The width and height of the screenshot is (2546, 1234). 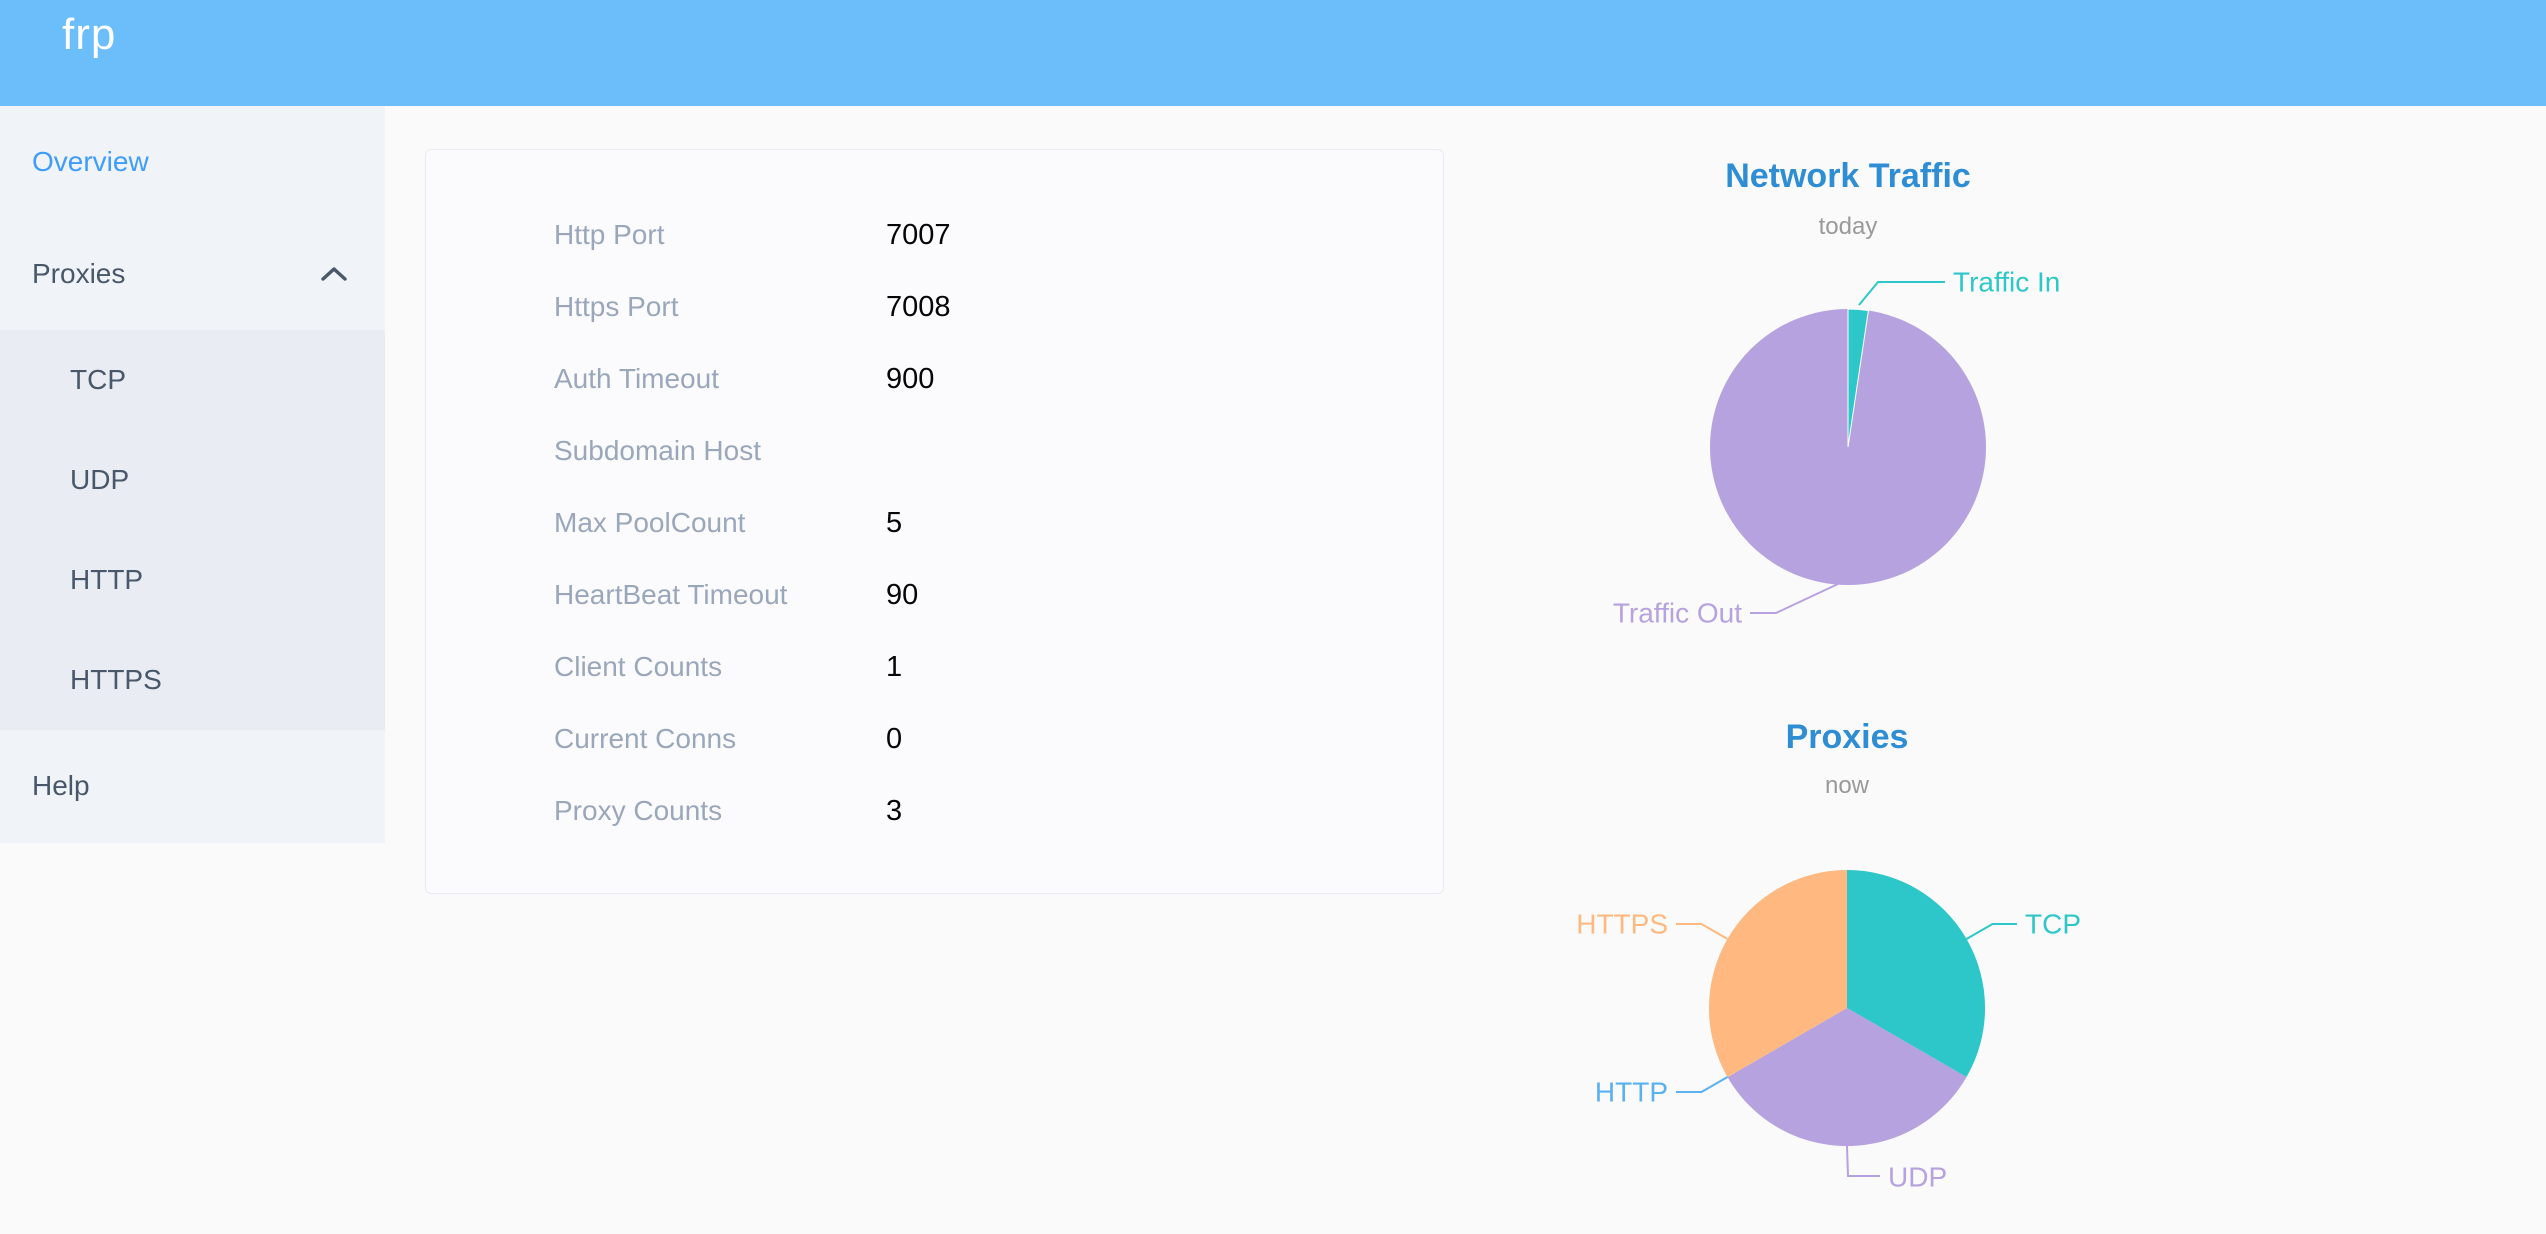 I want to click on sidebar-item-tcp: TCP, so click(x=192, y=380).